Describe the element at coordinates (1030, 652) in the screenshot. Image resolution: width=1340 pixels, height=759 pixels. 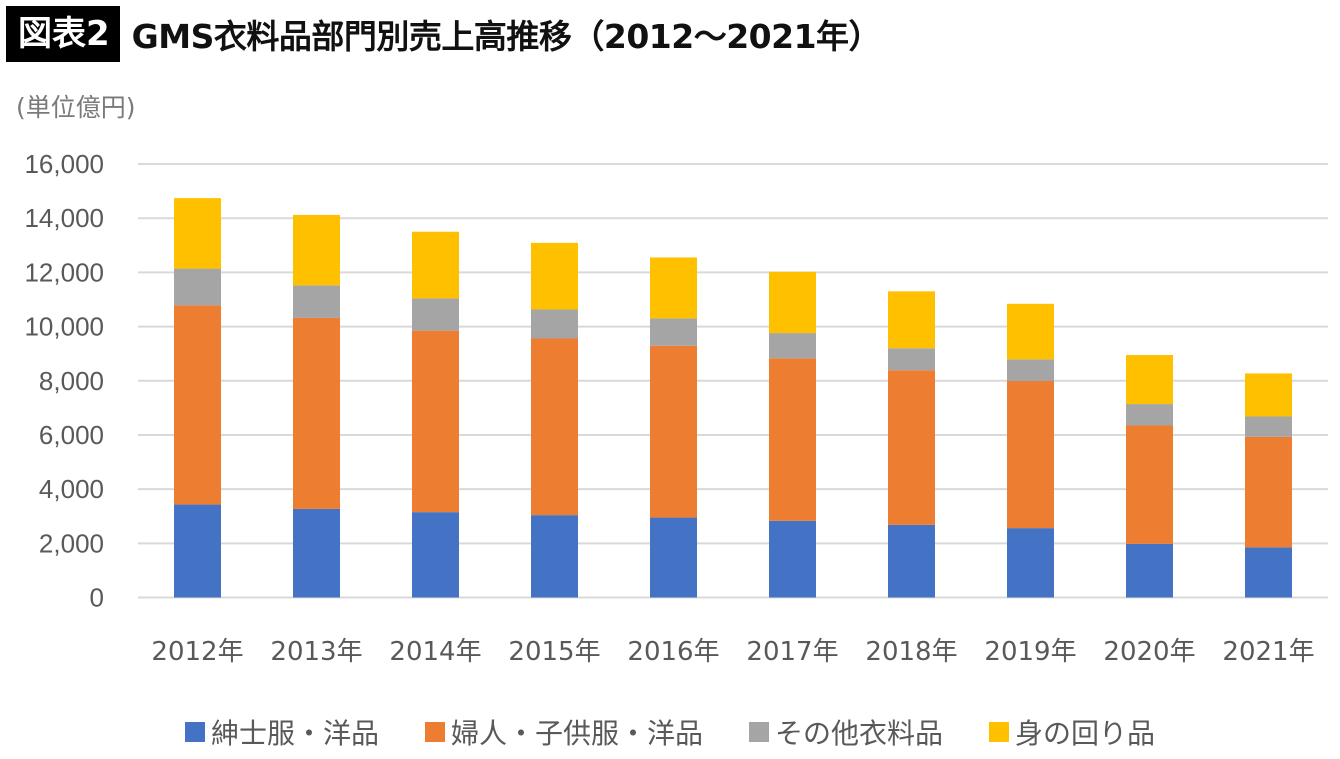
I see `x-tick-label: 2019年` at that location.